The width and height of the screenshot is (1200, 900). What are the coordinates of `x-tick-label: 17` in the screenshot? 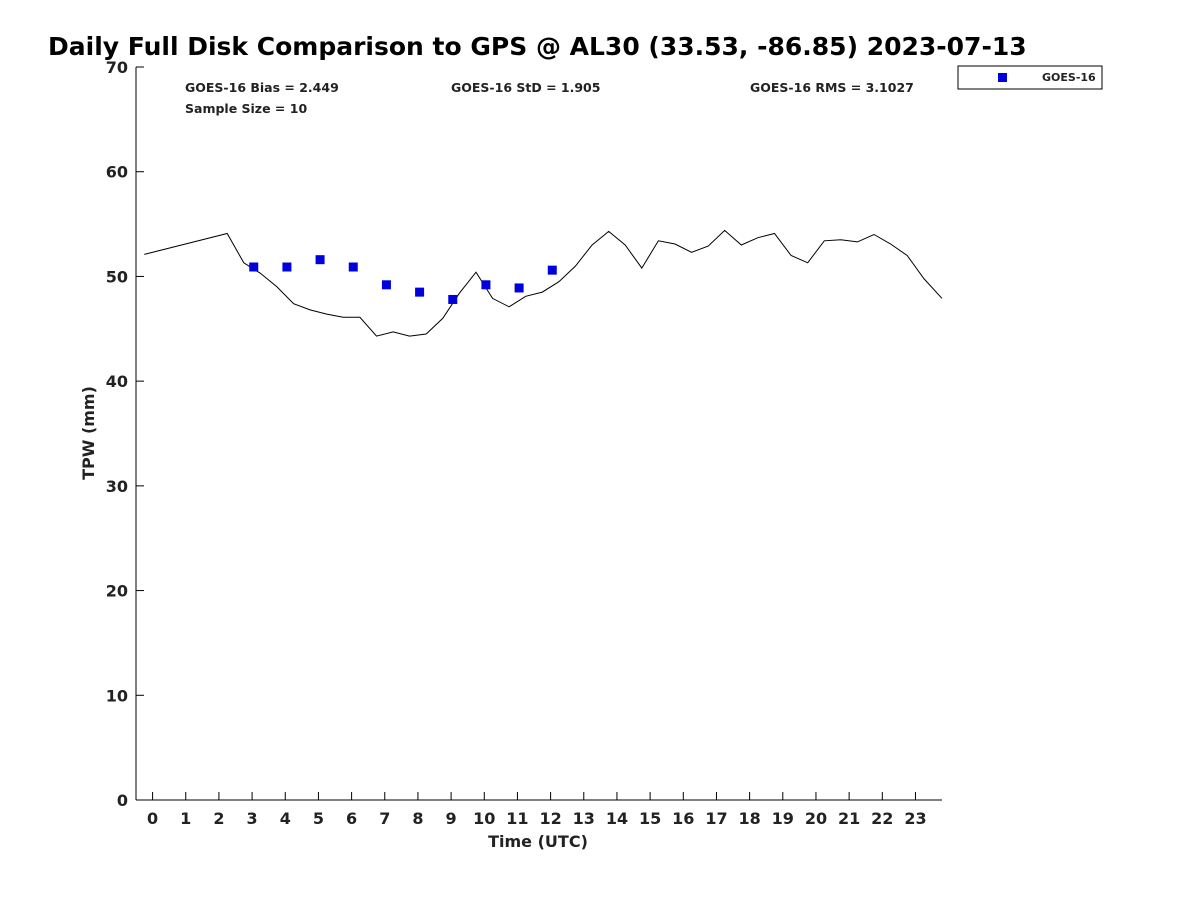 It's located at (716, 818).